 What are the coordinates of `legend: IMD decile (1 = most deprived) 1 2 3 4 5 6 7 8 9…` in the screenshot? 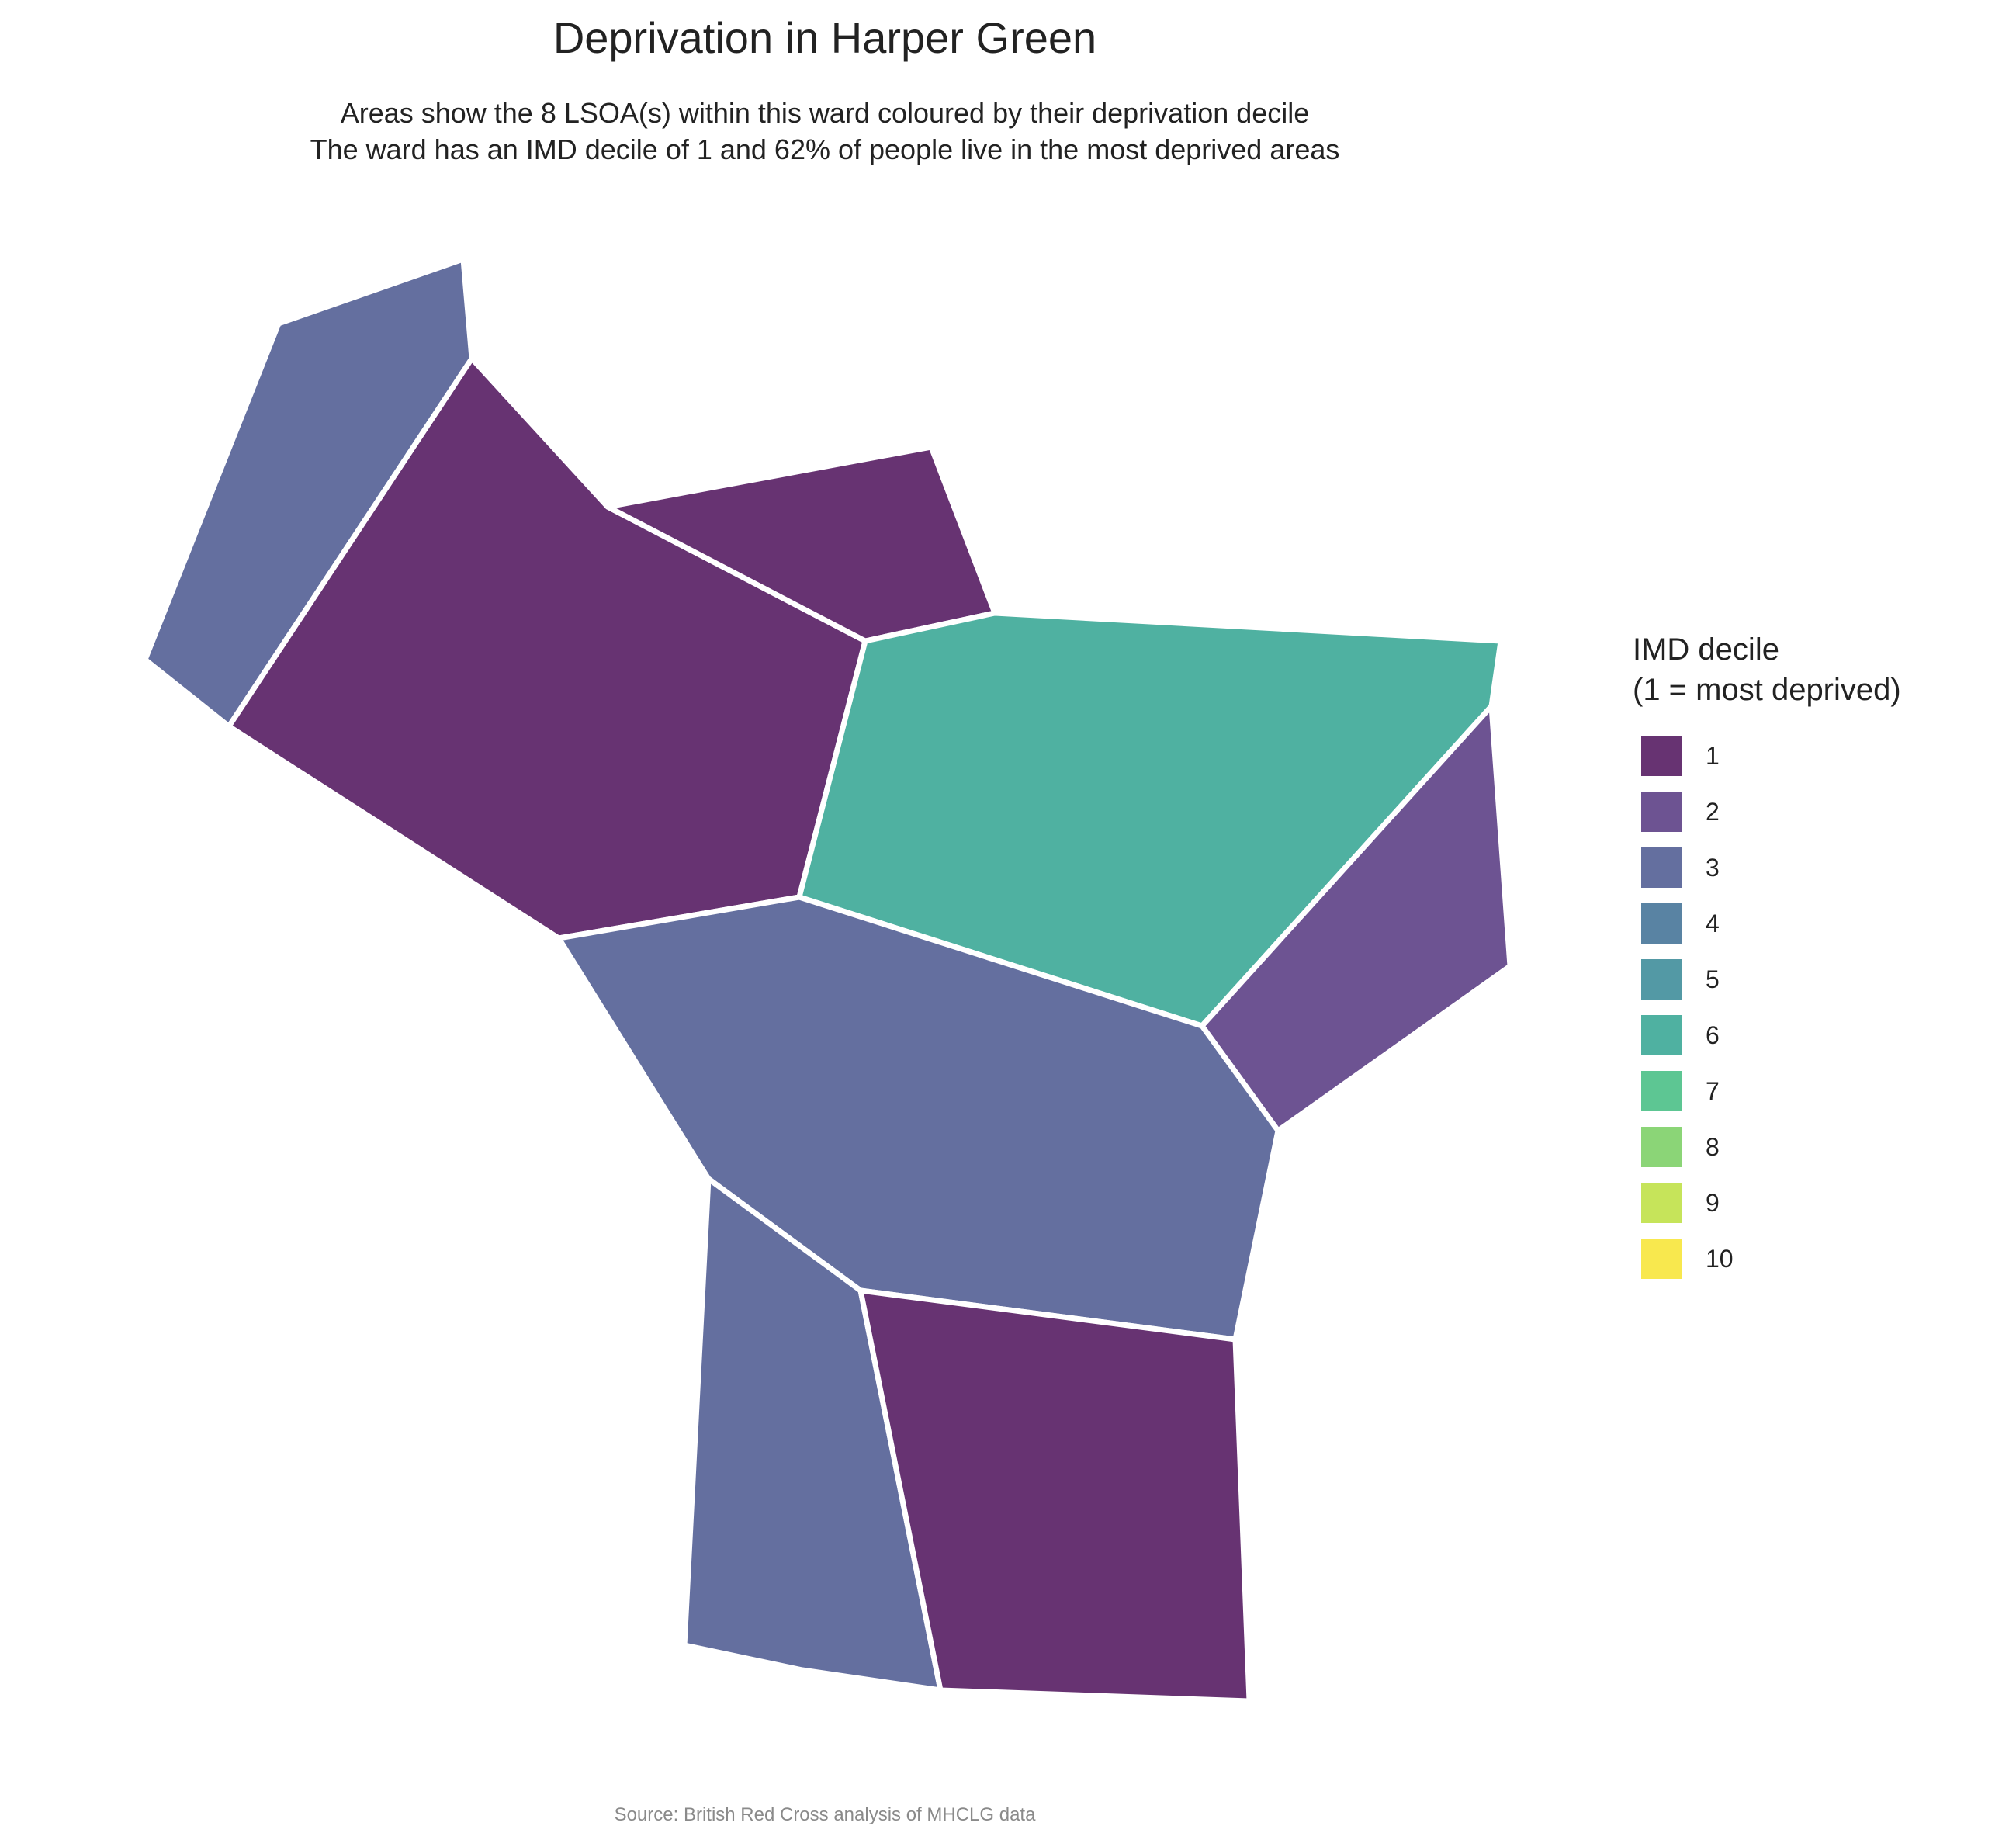 It's located at (1767, 956).